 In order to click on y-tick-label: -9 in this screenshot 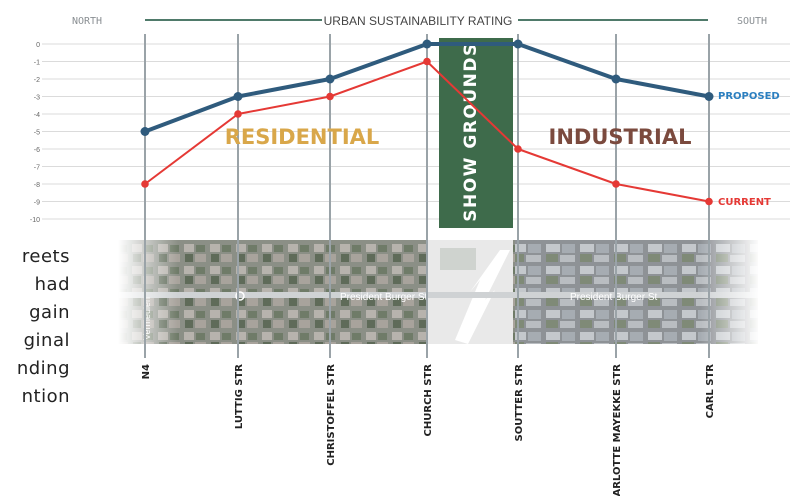, I will do `click(37, 203)`.